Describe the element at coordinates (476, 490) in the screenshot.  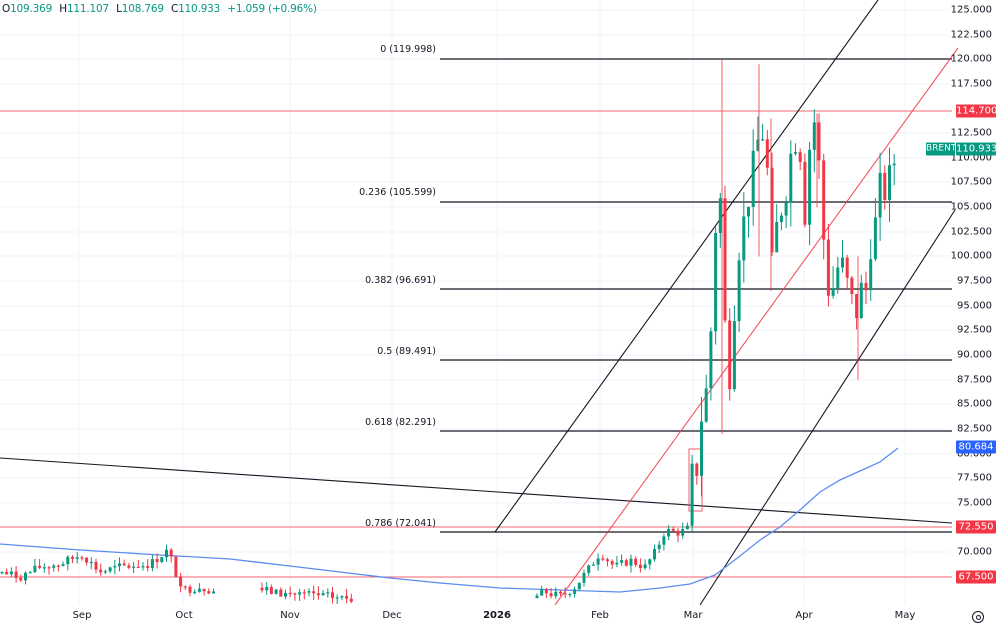
I see `trend-line` at that location.